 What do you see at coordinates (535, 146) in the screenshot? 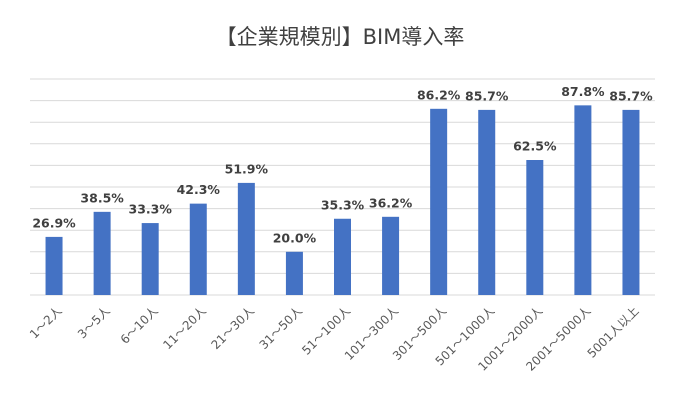
I see `value-label: 62.5%` at bounding box center [535, 146].